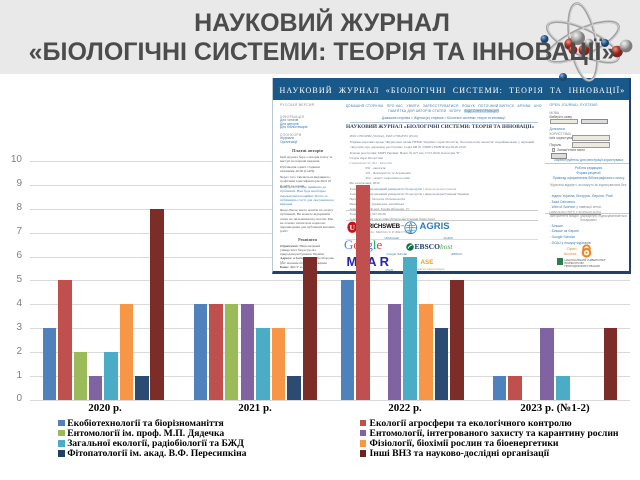 The width and height of the screenshot is (640, 480). Describe the element at coordinates (352, 227) in the screenshot. I see `svg-text: U` at that location.